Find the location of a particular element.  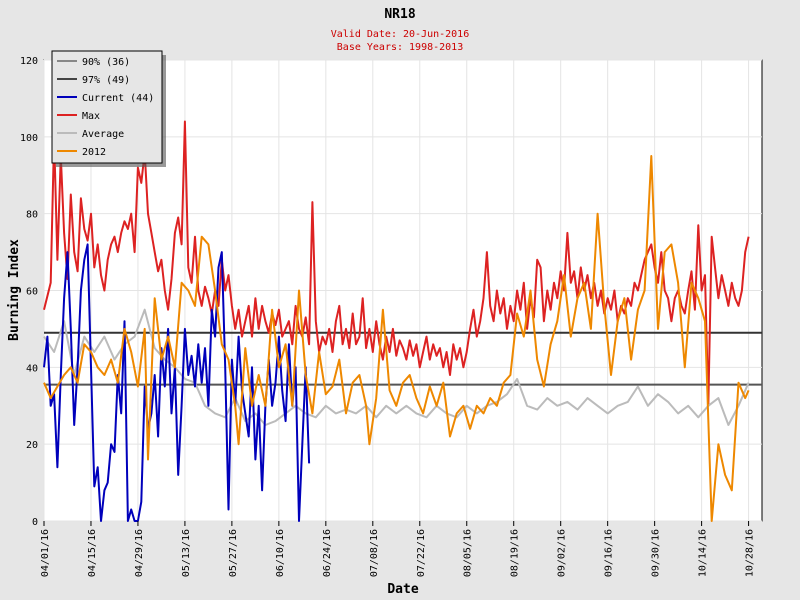

x-tick-label: 06/24/16 is located at coordinates (327, 553).